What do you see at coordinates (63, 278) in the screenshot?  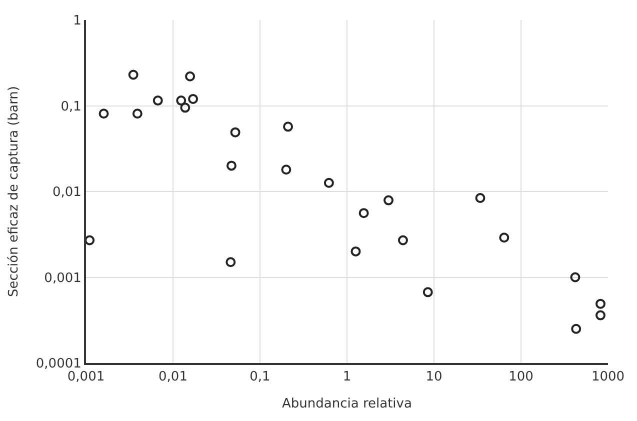 I see `y-tick-label: 0,001` at bounding box center [63, 278].